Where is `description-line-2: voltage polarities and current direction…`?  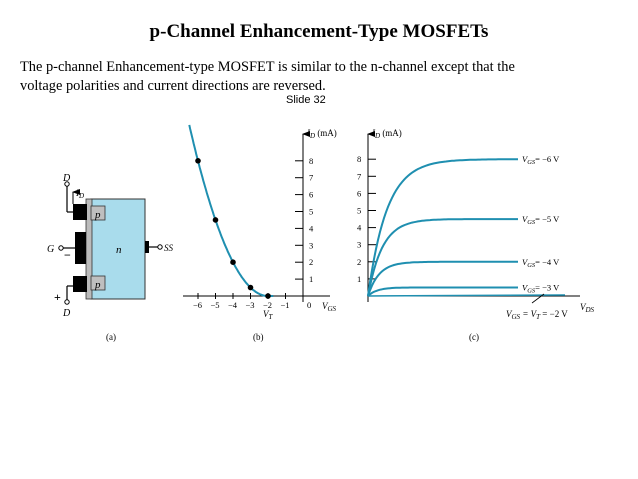 description-line-2: voltage polarities and current direction… is located at coordinates (173, 86).